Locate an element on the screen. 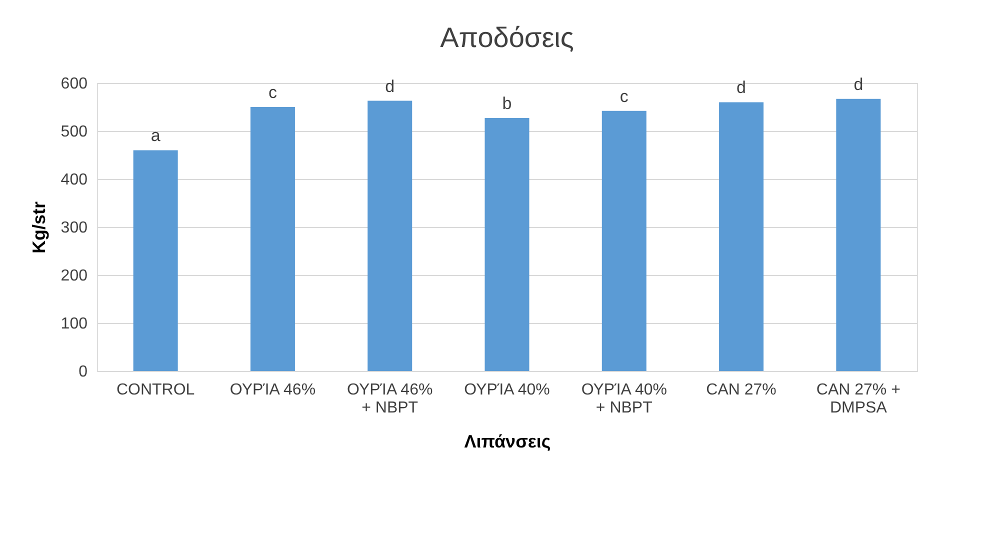  y-tick-label: 200 is located at coordinates (74, 276).